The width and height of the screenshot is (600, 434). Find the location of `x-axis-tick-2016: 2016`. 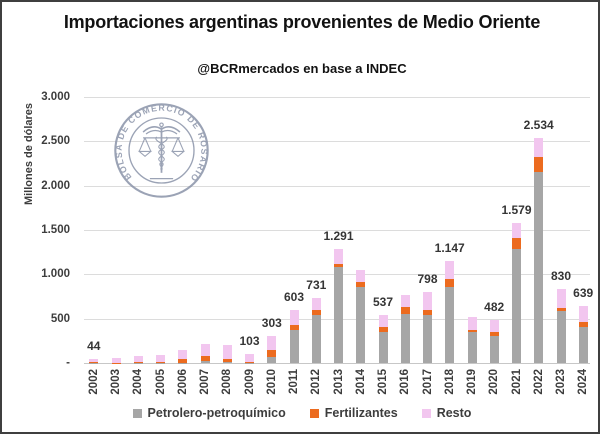

x-axis-tick-2016: 2016 is located at coordinates (405, 382).